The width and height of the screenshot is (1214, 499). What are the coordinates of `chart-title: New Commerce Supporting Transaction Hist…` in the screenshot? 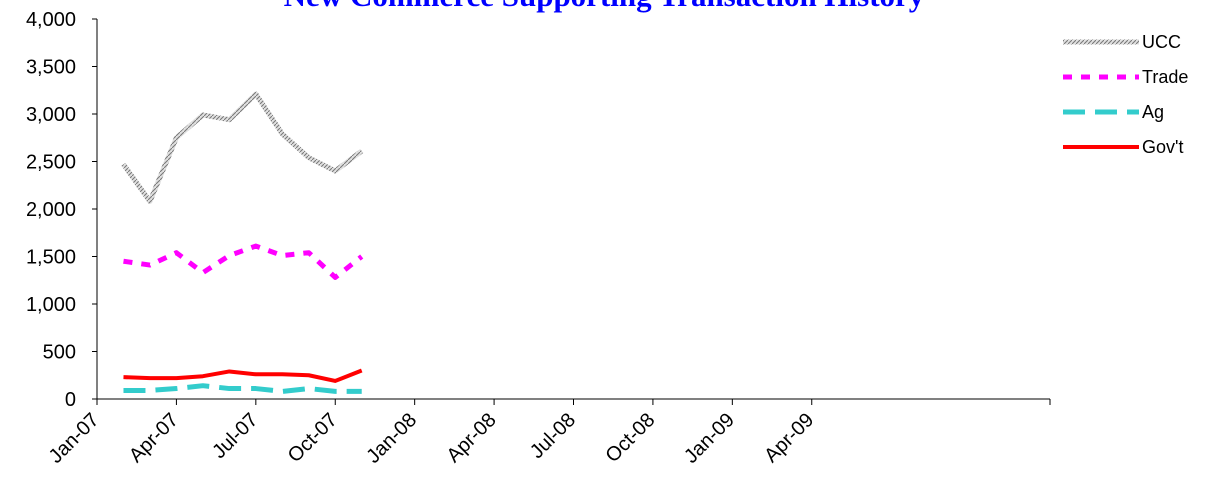 It's located at (604, 6).